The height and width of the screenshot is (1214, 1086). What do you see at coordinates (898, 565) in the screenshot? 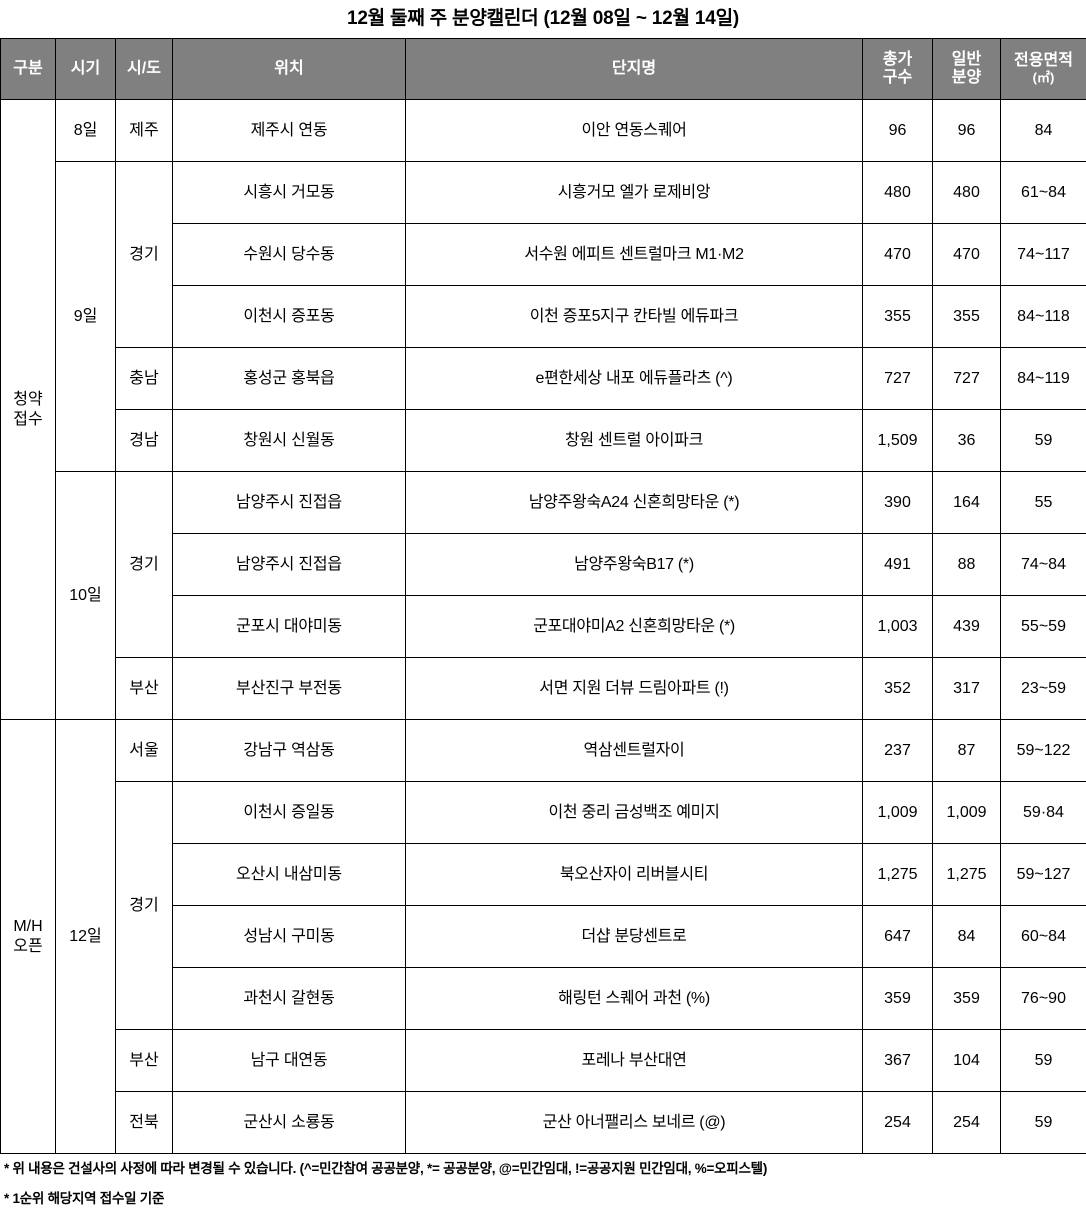
I see `total-units-cell: 491` at bounding box center [898, 565].